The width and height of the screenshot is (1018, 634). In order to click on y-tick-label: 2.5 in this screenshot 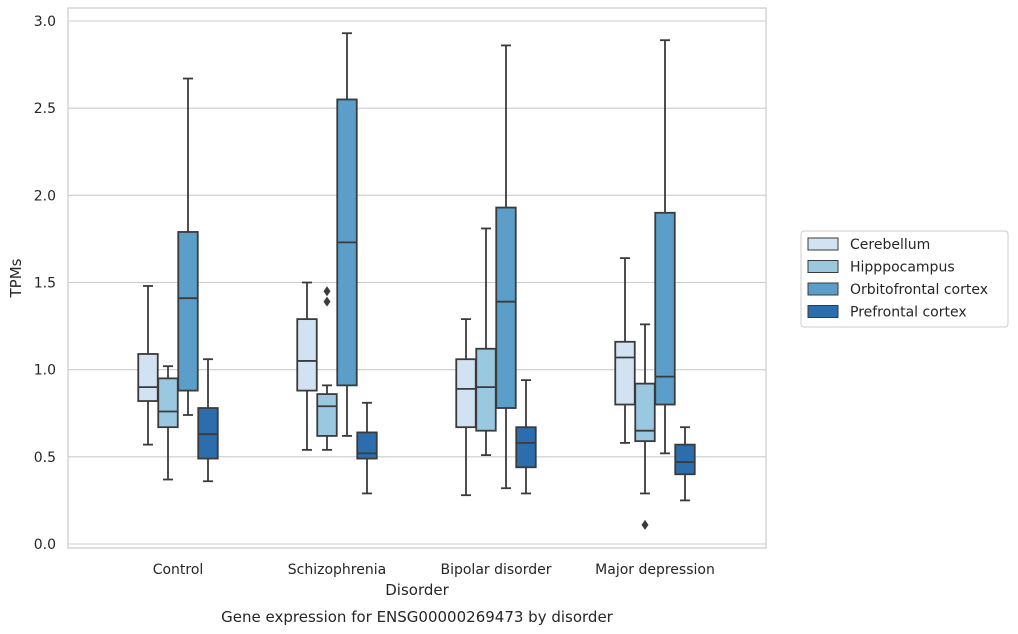, I will do `click(45, 109)`.